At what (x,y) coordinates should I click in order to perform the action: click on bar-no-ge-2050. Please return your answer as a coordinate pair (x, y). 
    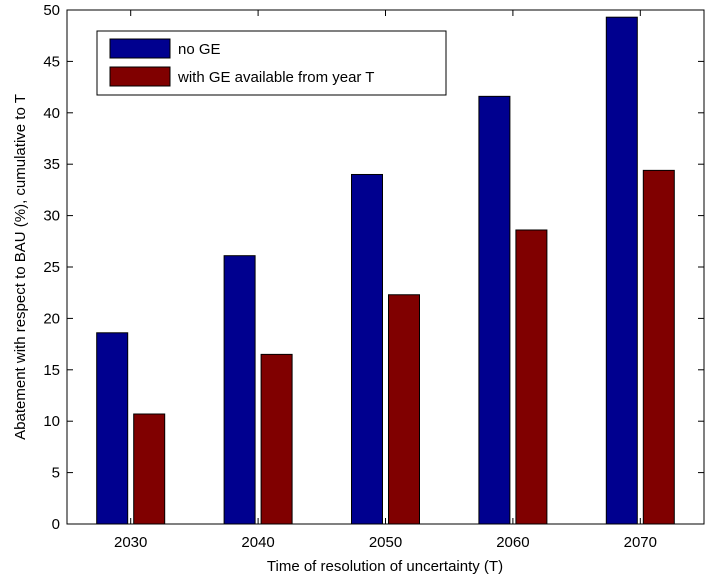
    Looking at the image, I should click on (367, 349).